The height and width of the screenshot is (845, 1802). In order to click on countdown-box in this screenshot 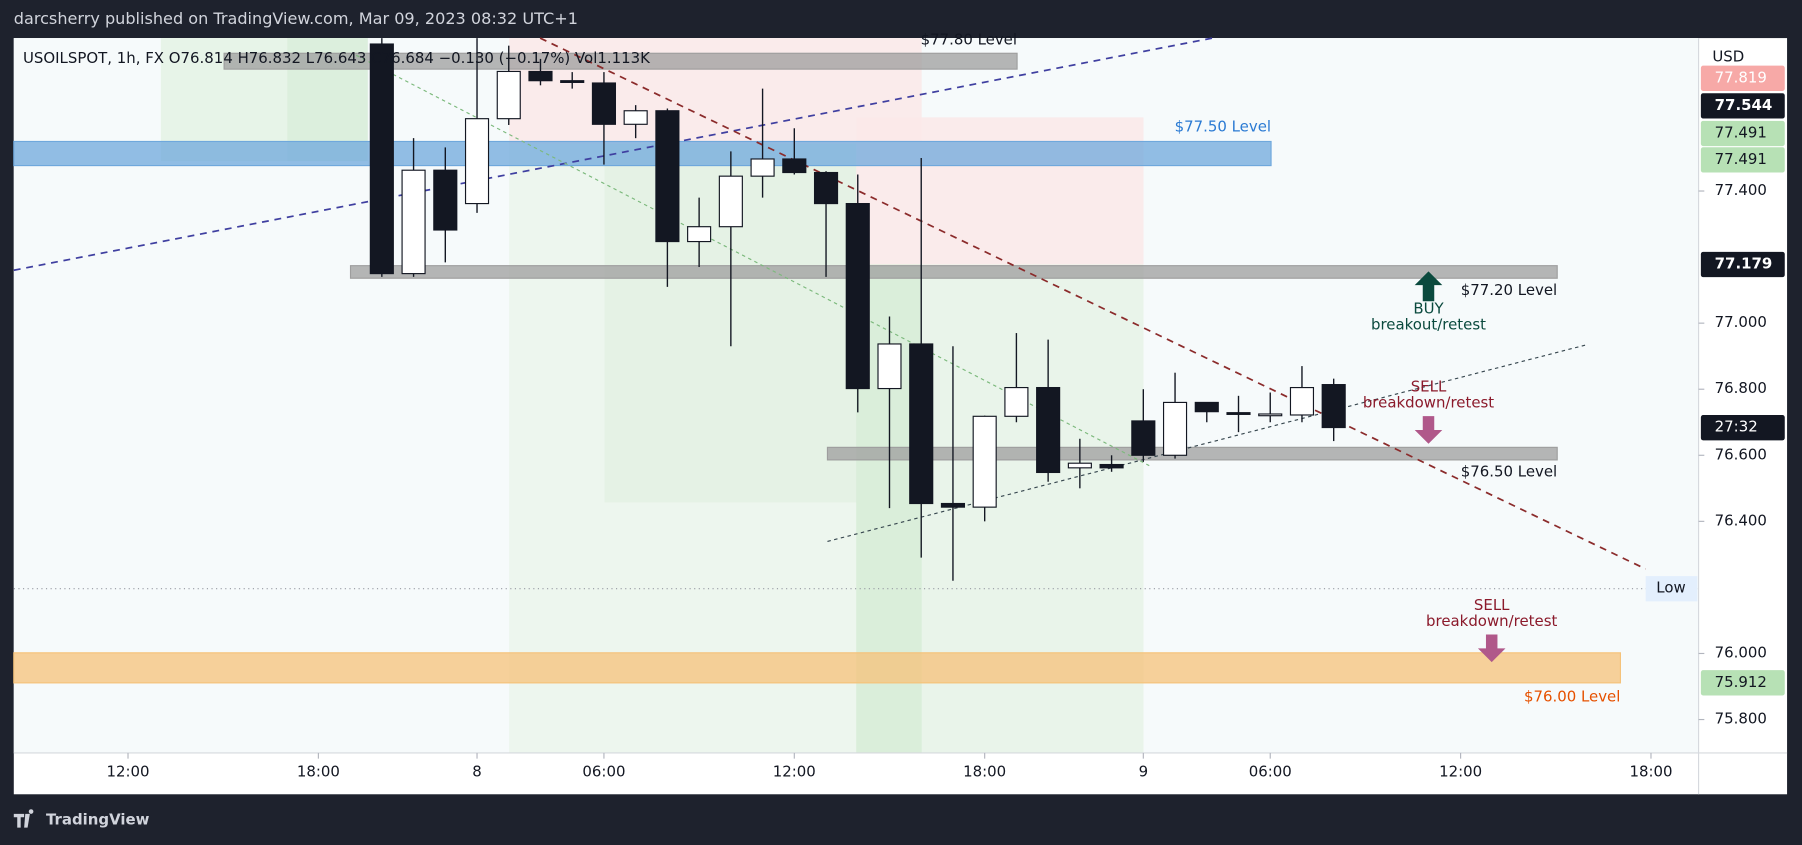, I will do `click(1742, 428)`.